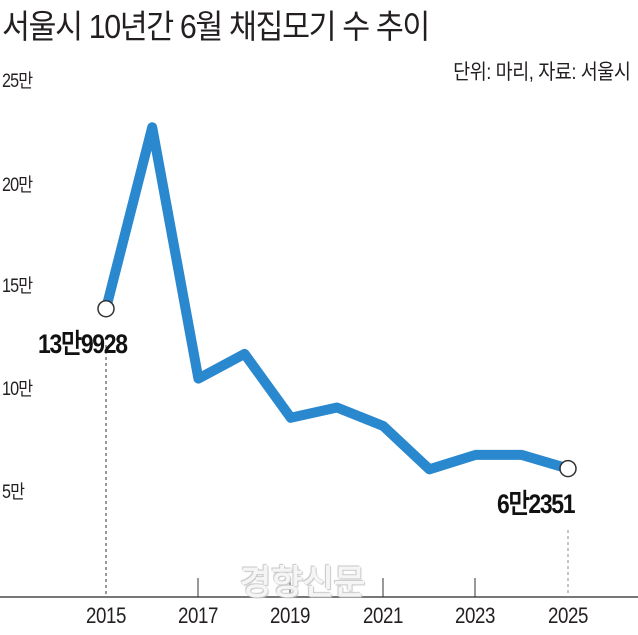 This screenshot has height=635, width=638. Describe the element at coordinates (83, 344) in the screenshot. I see `start-value-label: 13만9928` at that location.